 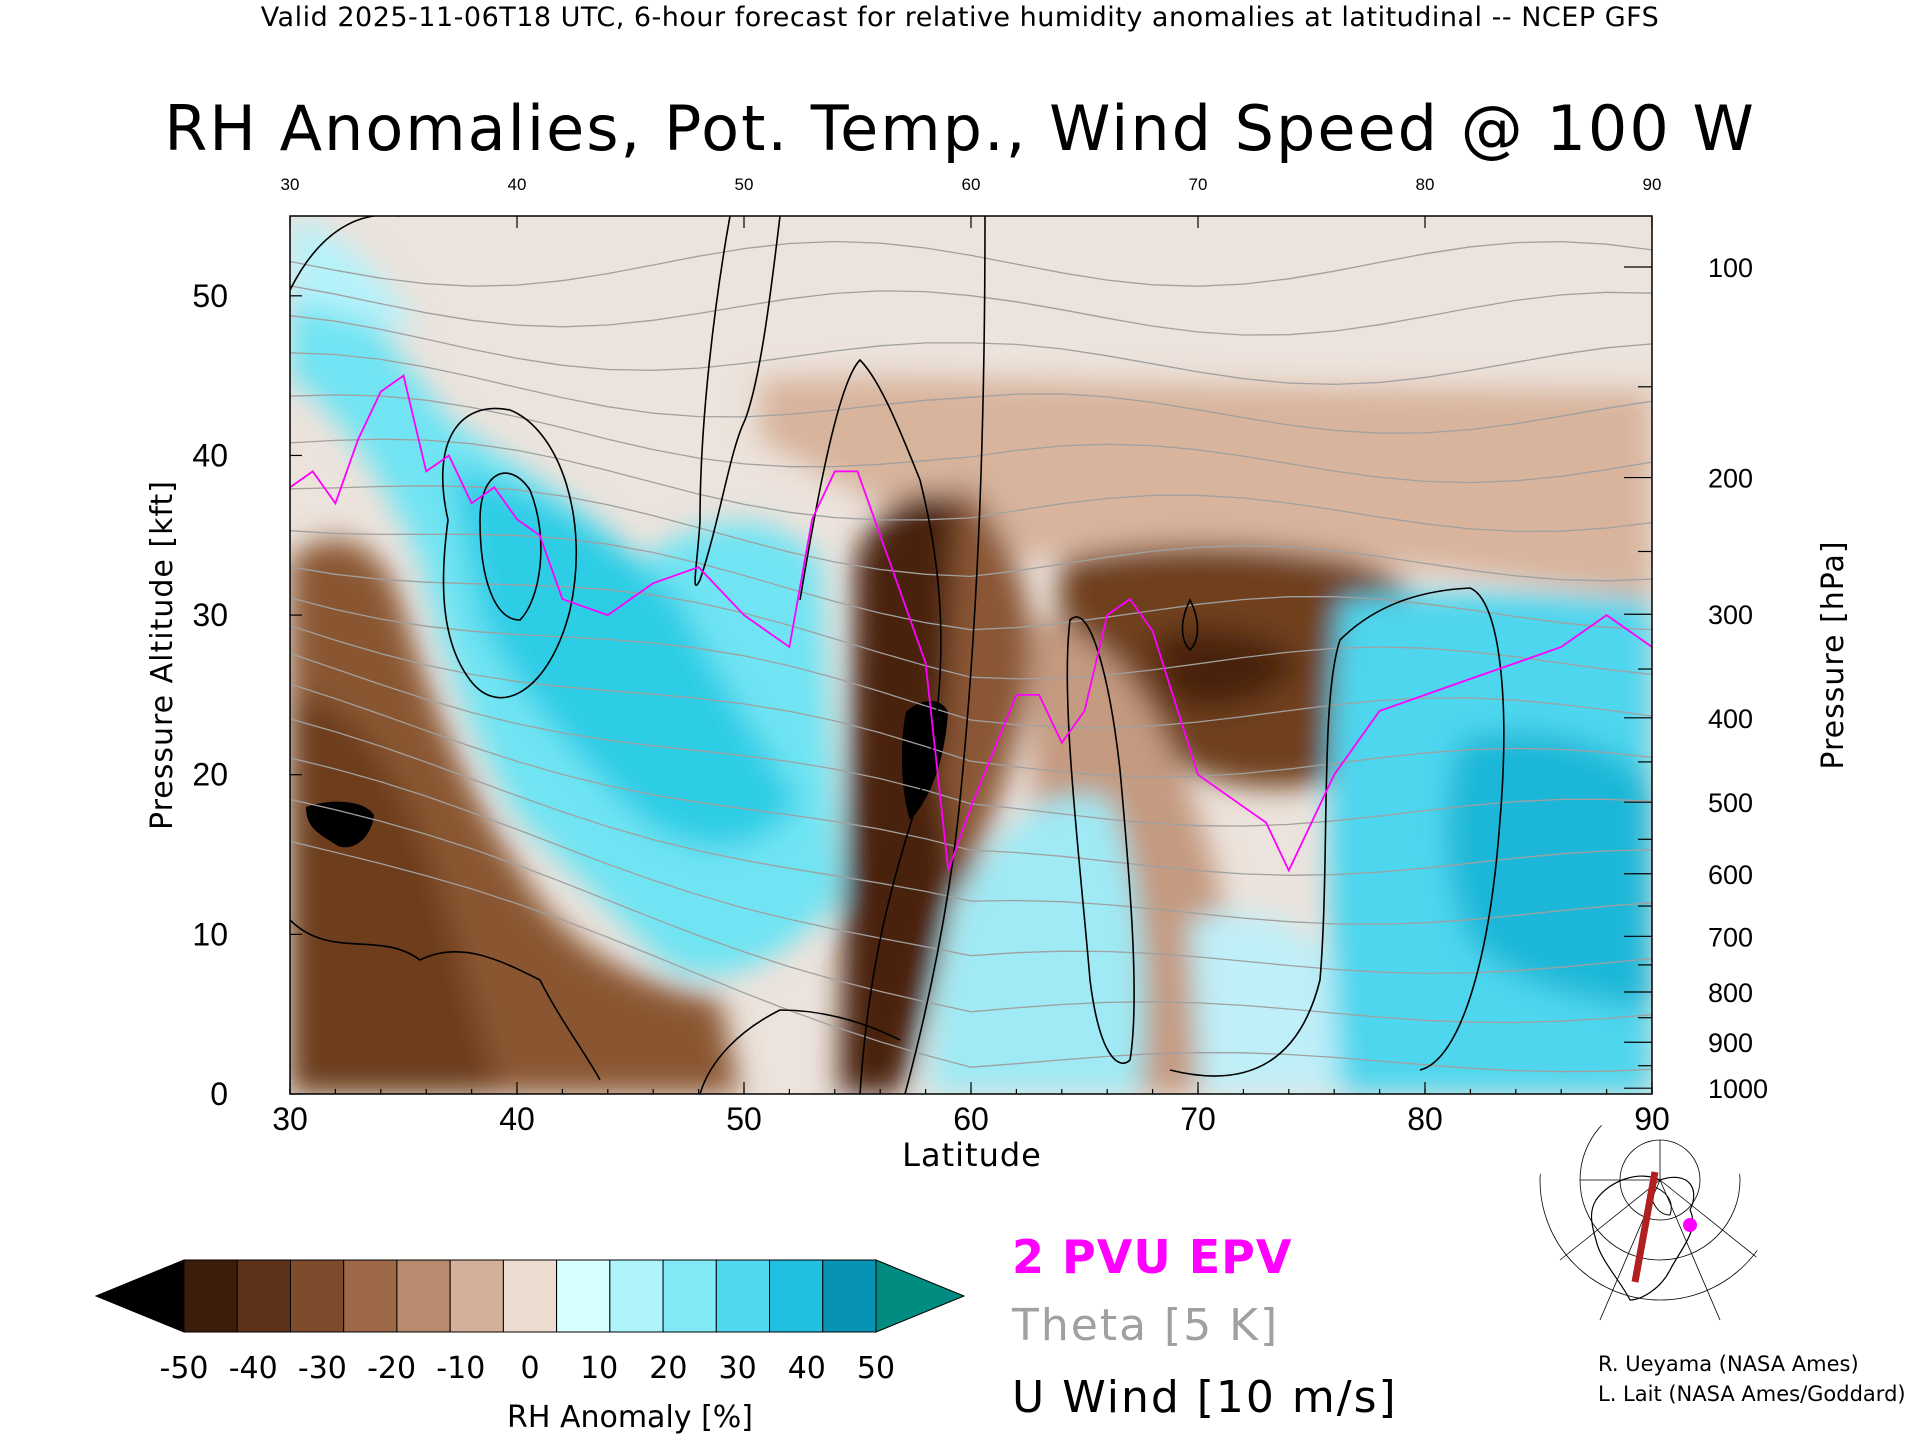 What do you see at coordinates (1152, 1257) in the screenshot?
I see `legend-epv: 2 PVU EPV` at bounding box center [1152, 1257].